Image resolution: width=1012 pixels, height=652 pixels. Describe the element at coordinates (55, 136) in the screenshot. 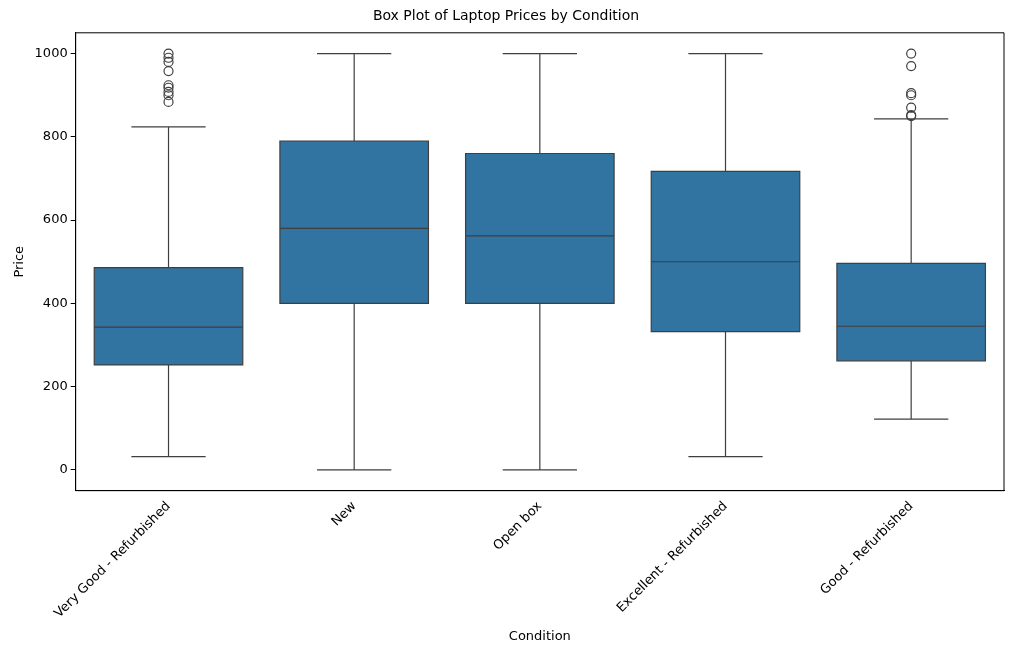

I see `y-tick-label: 800` at that location.